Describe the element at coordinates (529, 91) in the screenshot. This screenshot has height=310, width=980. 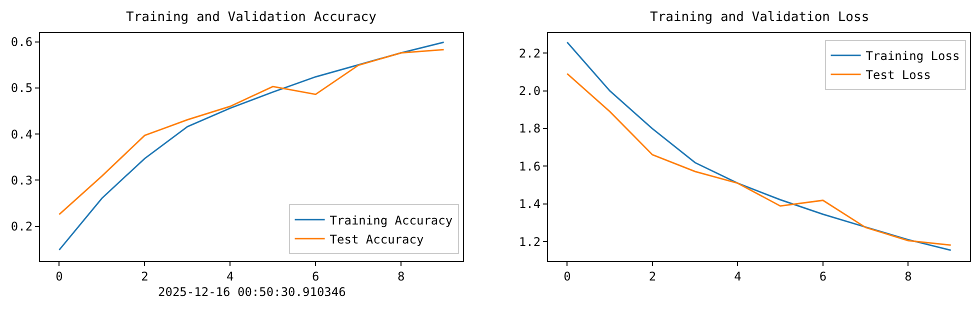
I see `y-tick-label: 2.0` at that location.